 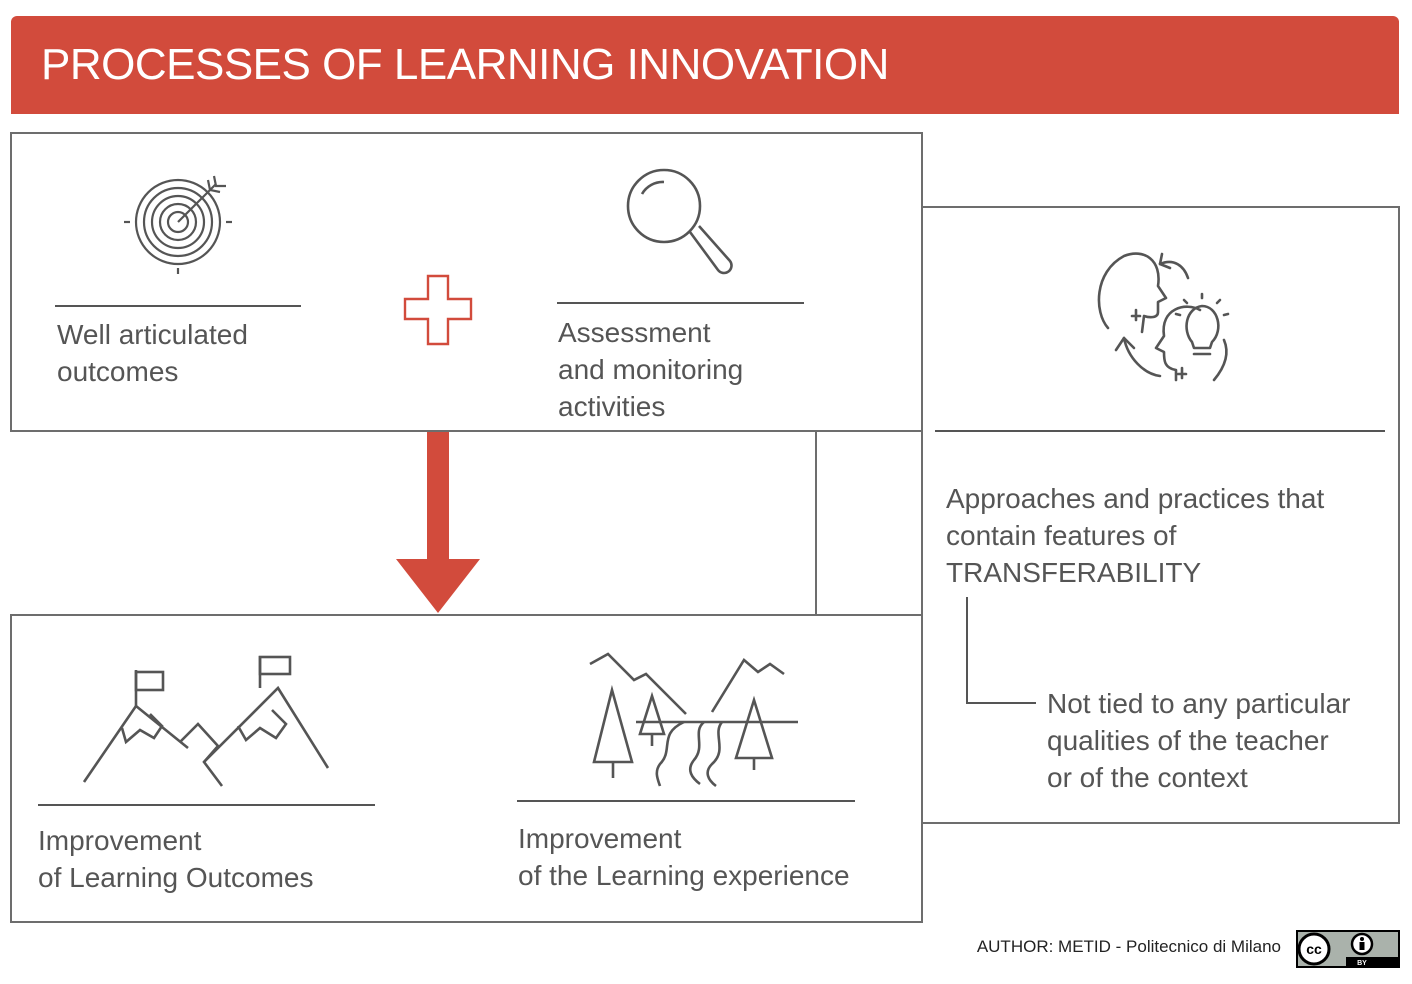 I want to click on mountains-flags-icon, so click(x=206, y=721).